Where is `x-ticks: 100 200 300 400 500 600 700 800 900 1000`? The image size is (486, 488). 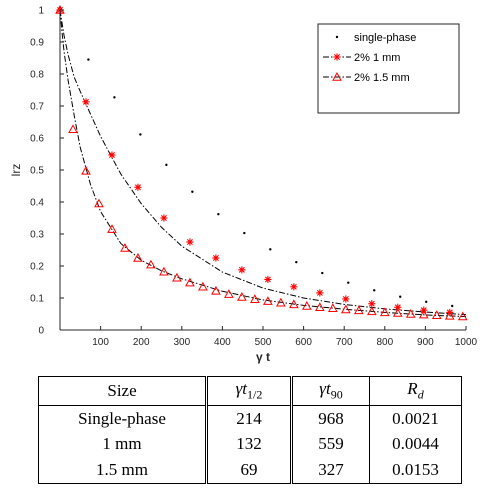
x-ticks: 100 200 300 400 500 600 700 800 900 1000 is located at coordinates (285, 337).